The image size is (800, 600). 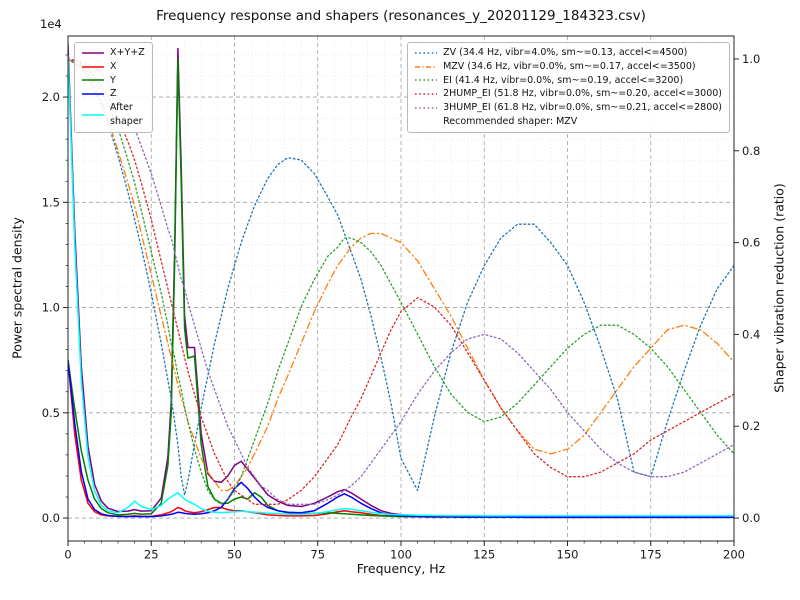 What do you see at coordinates (401, 568) in the screenshot?
I see `x-axis-label: Frequency, Hz` at bounding box center [401, 568].